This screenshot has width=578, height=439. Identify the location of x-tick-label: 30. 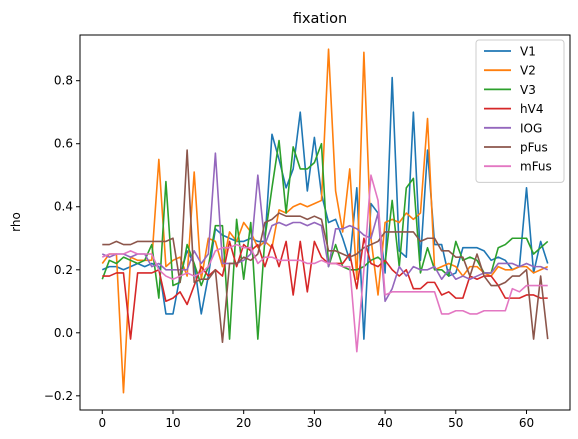
(314, 423).